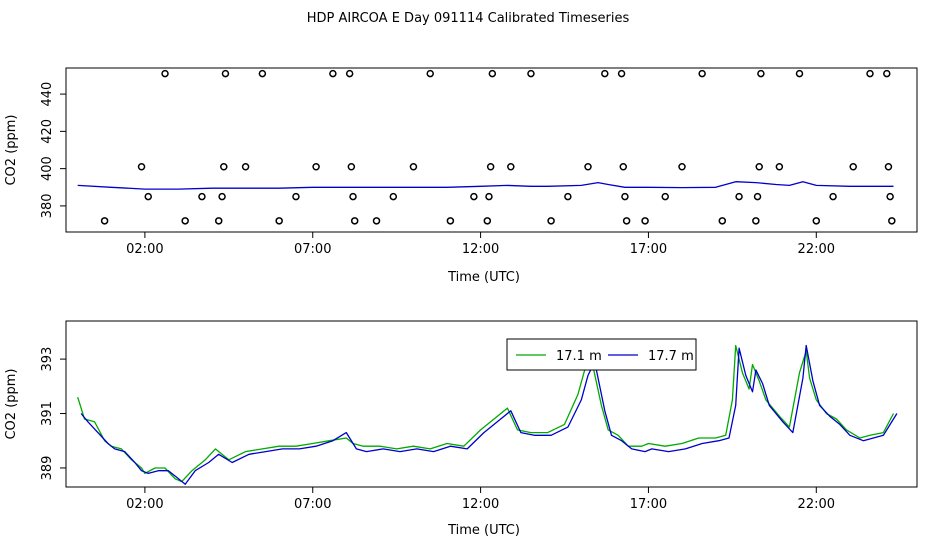 The width and height of the screenshot is (936, 540). What do you see at coordinates (47, 168) in the screenshot?
I see `top-y-tick-label: 400` at bounding box center [47, 168].